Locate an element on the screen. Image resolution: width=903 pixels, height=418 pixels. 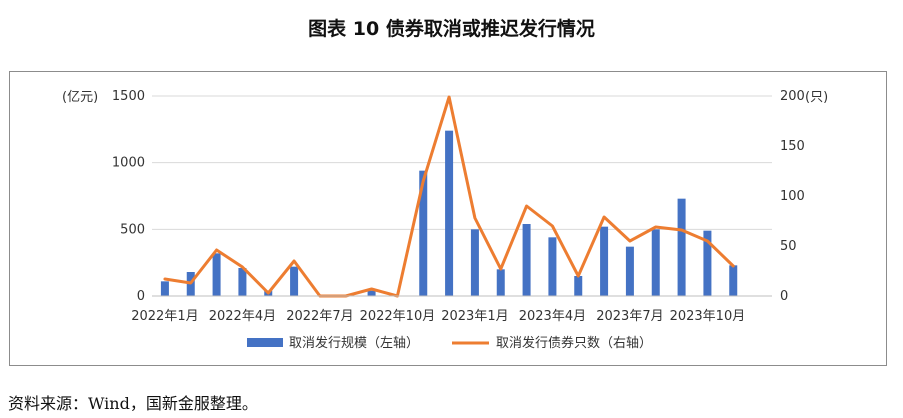
x-tick-label: 2023年4月 is located at coordinates (552, 316).